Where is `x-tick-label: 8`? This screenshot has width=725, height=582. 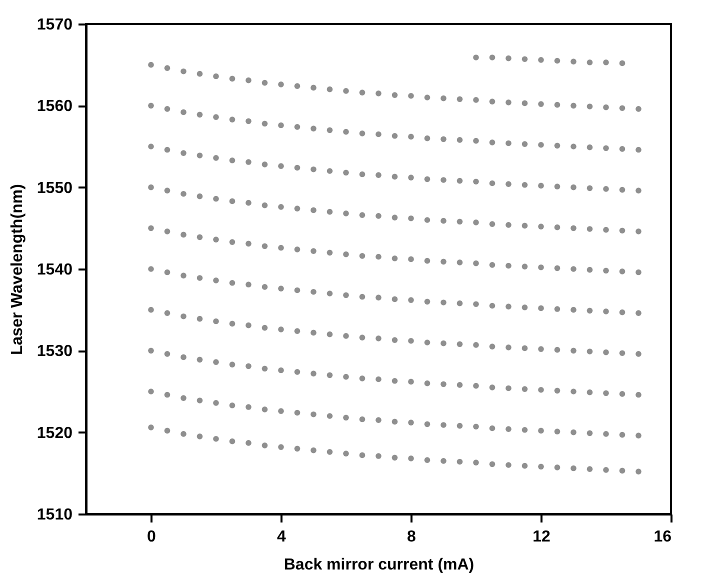
x-tick-label: 8 is located at coordinates (411, 537).